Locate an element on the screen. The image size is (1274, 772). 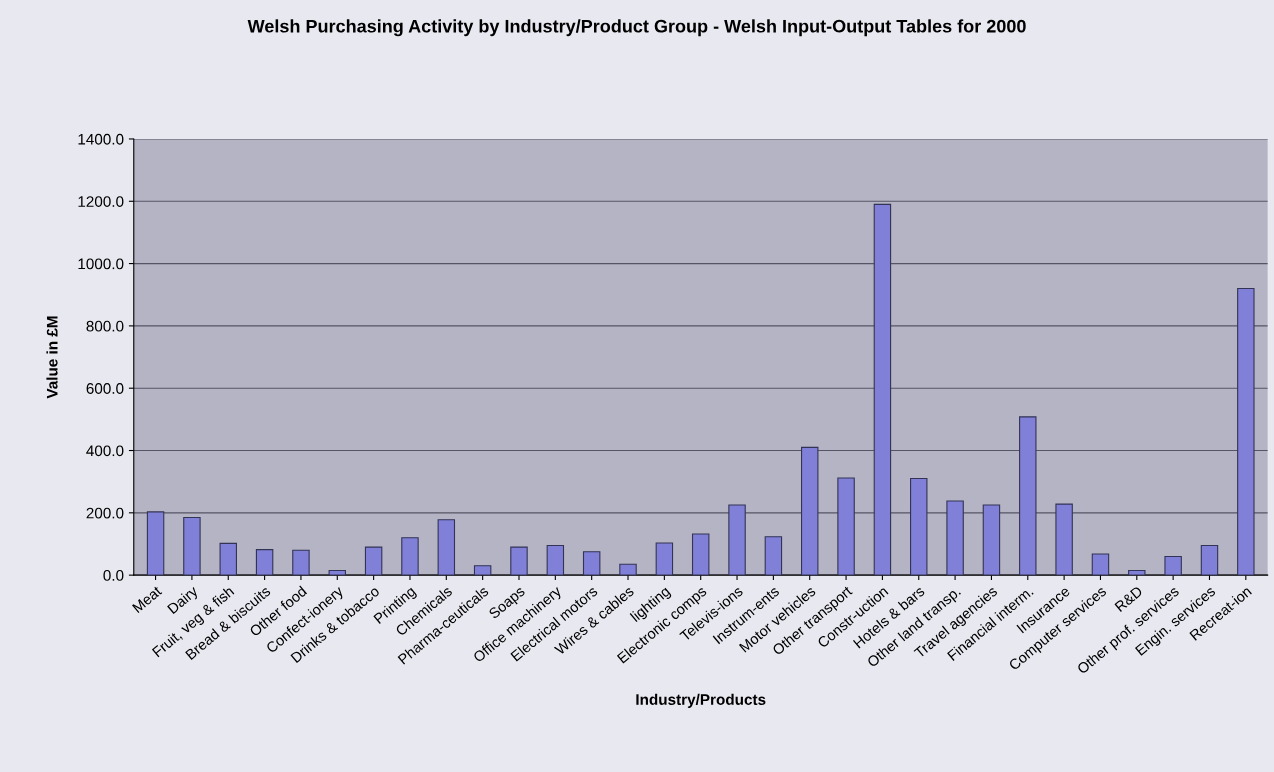
y-tick-label: 800.0 is located at coordinates (105, 326).